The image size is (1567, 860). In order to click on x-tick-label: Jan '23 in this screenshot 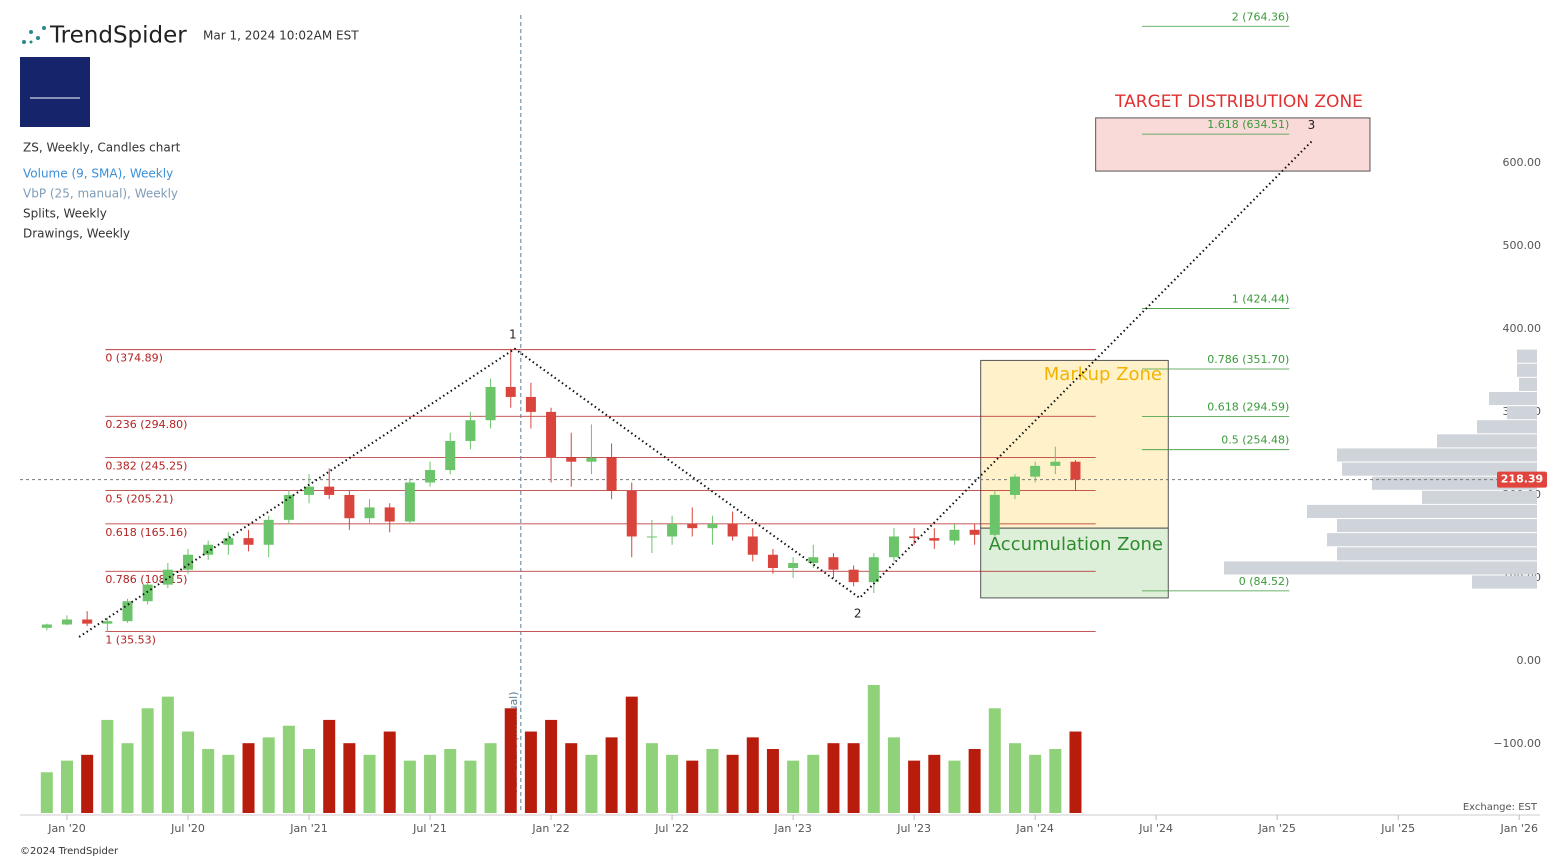, I will do `click(792, 828)`.